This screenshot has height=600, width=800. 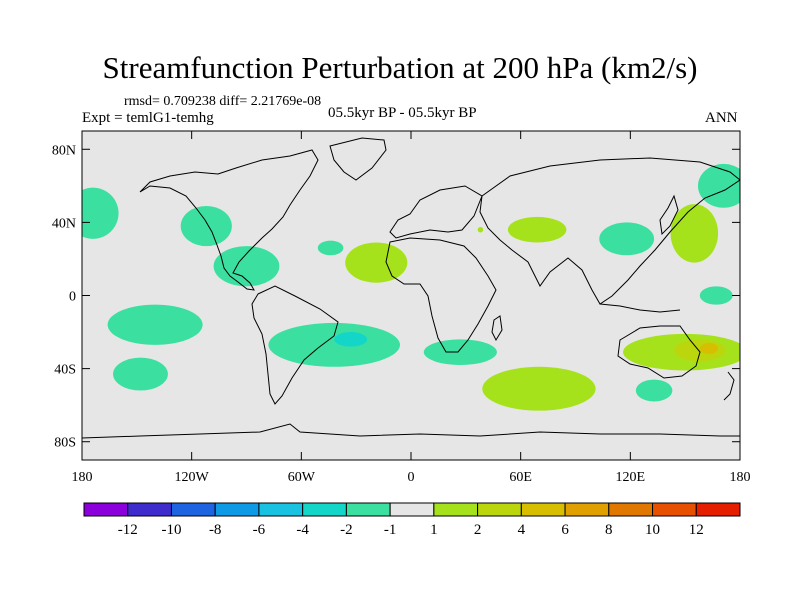 I want to click on colorbar-label: 10, so click(x=652, y=530).